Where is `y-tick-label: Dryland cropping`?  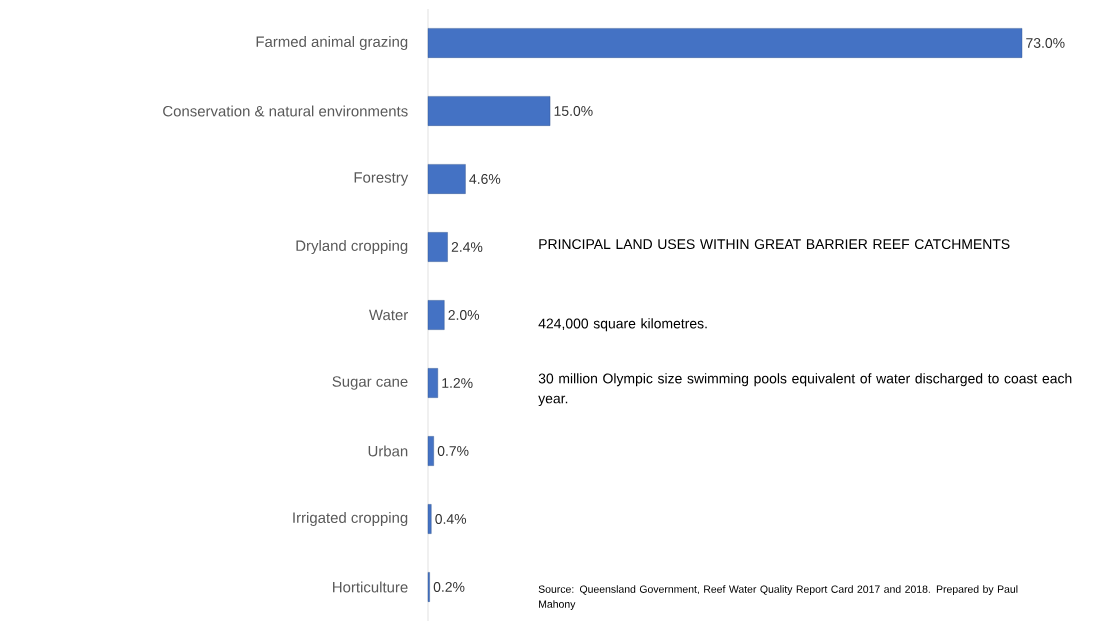
y-tick-label: Dryland cropping is located at coordinates (352, 247).